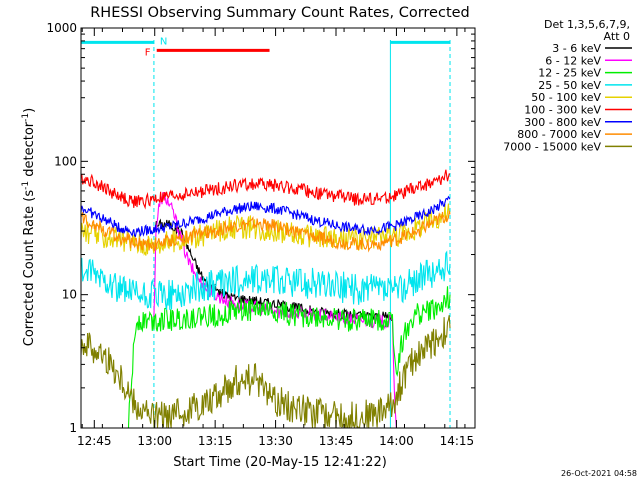  Describe the element at coordinates (94, 441) in the screenshot. I see `x-tick-label: 12:45` at that location.